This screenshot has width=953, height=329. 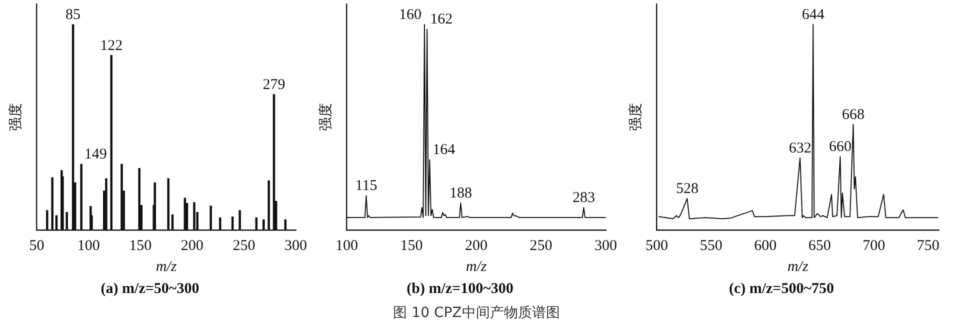 I want to click on annotation: 528, so click(x=687, y=189).